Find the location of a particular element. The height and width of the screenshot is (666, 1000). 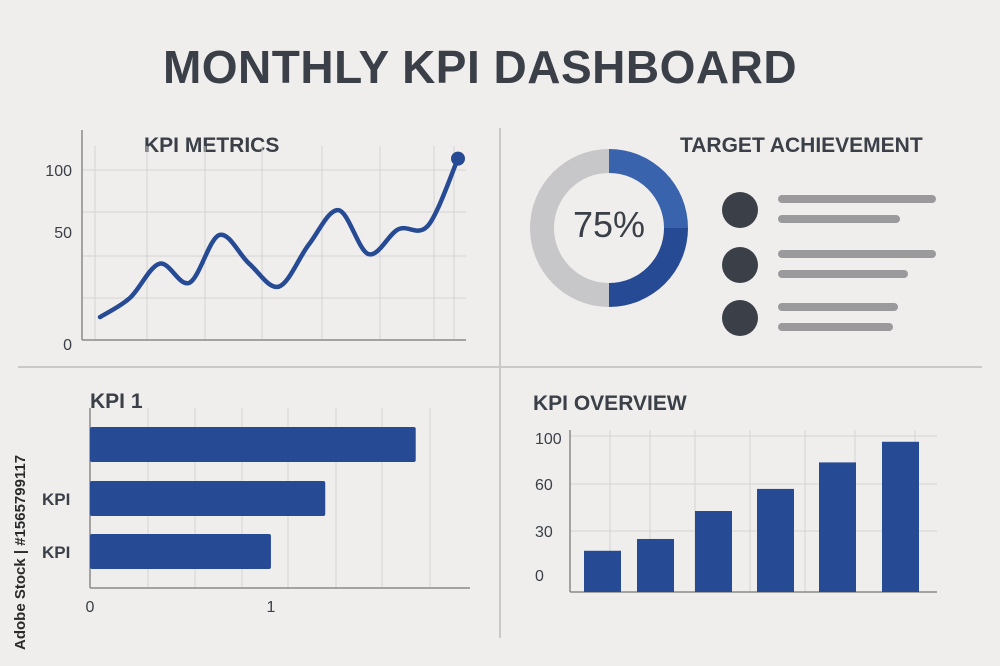

kpi-line-series is located at coordinates (279, 238).